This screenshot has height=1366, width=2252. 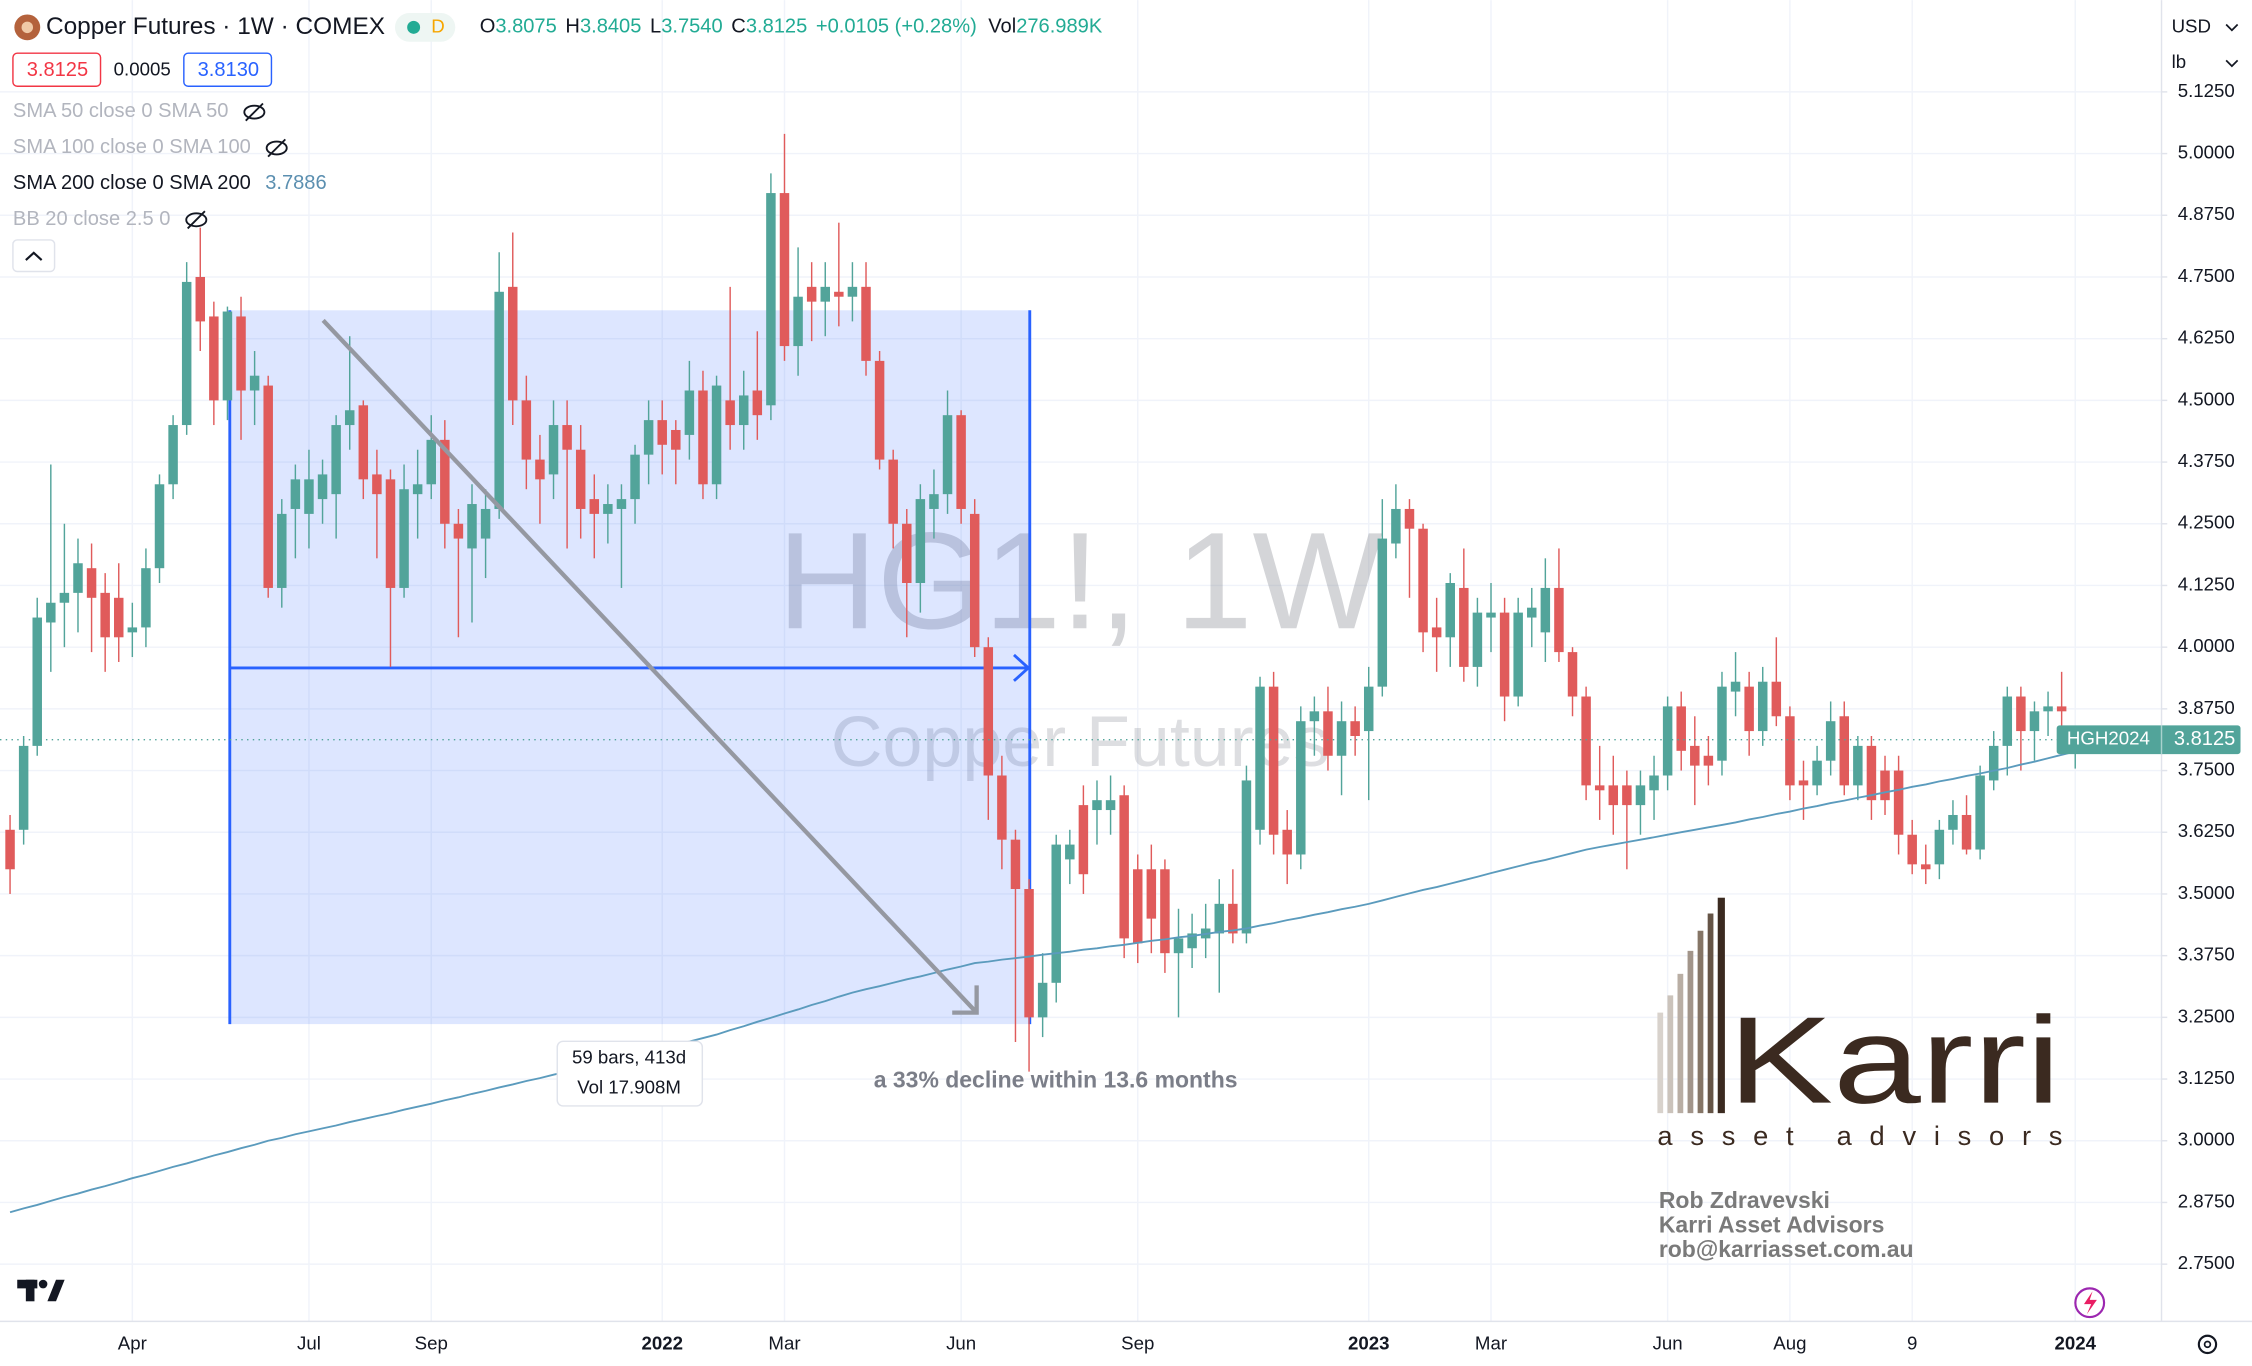 I want to click on y-tick-label: 3.1250, so click(x=2206, y=1077).